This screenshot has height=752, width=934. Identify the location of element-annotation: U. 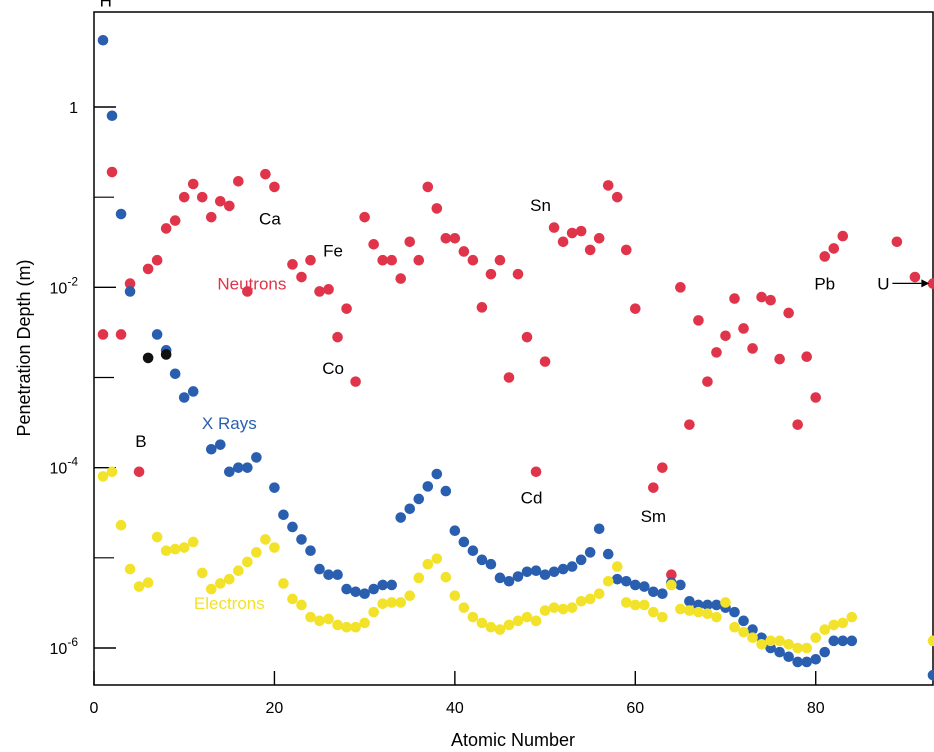
(883, 283).